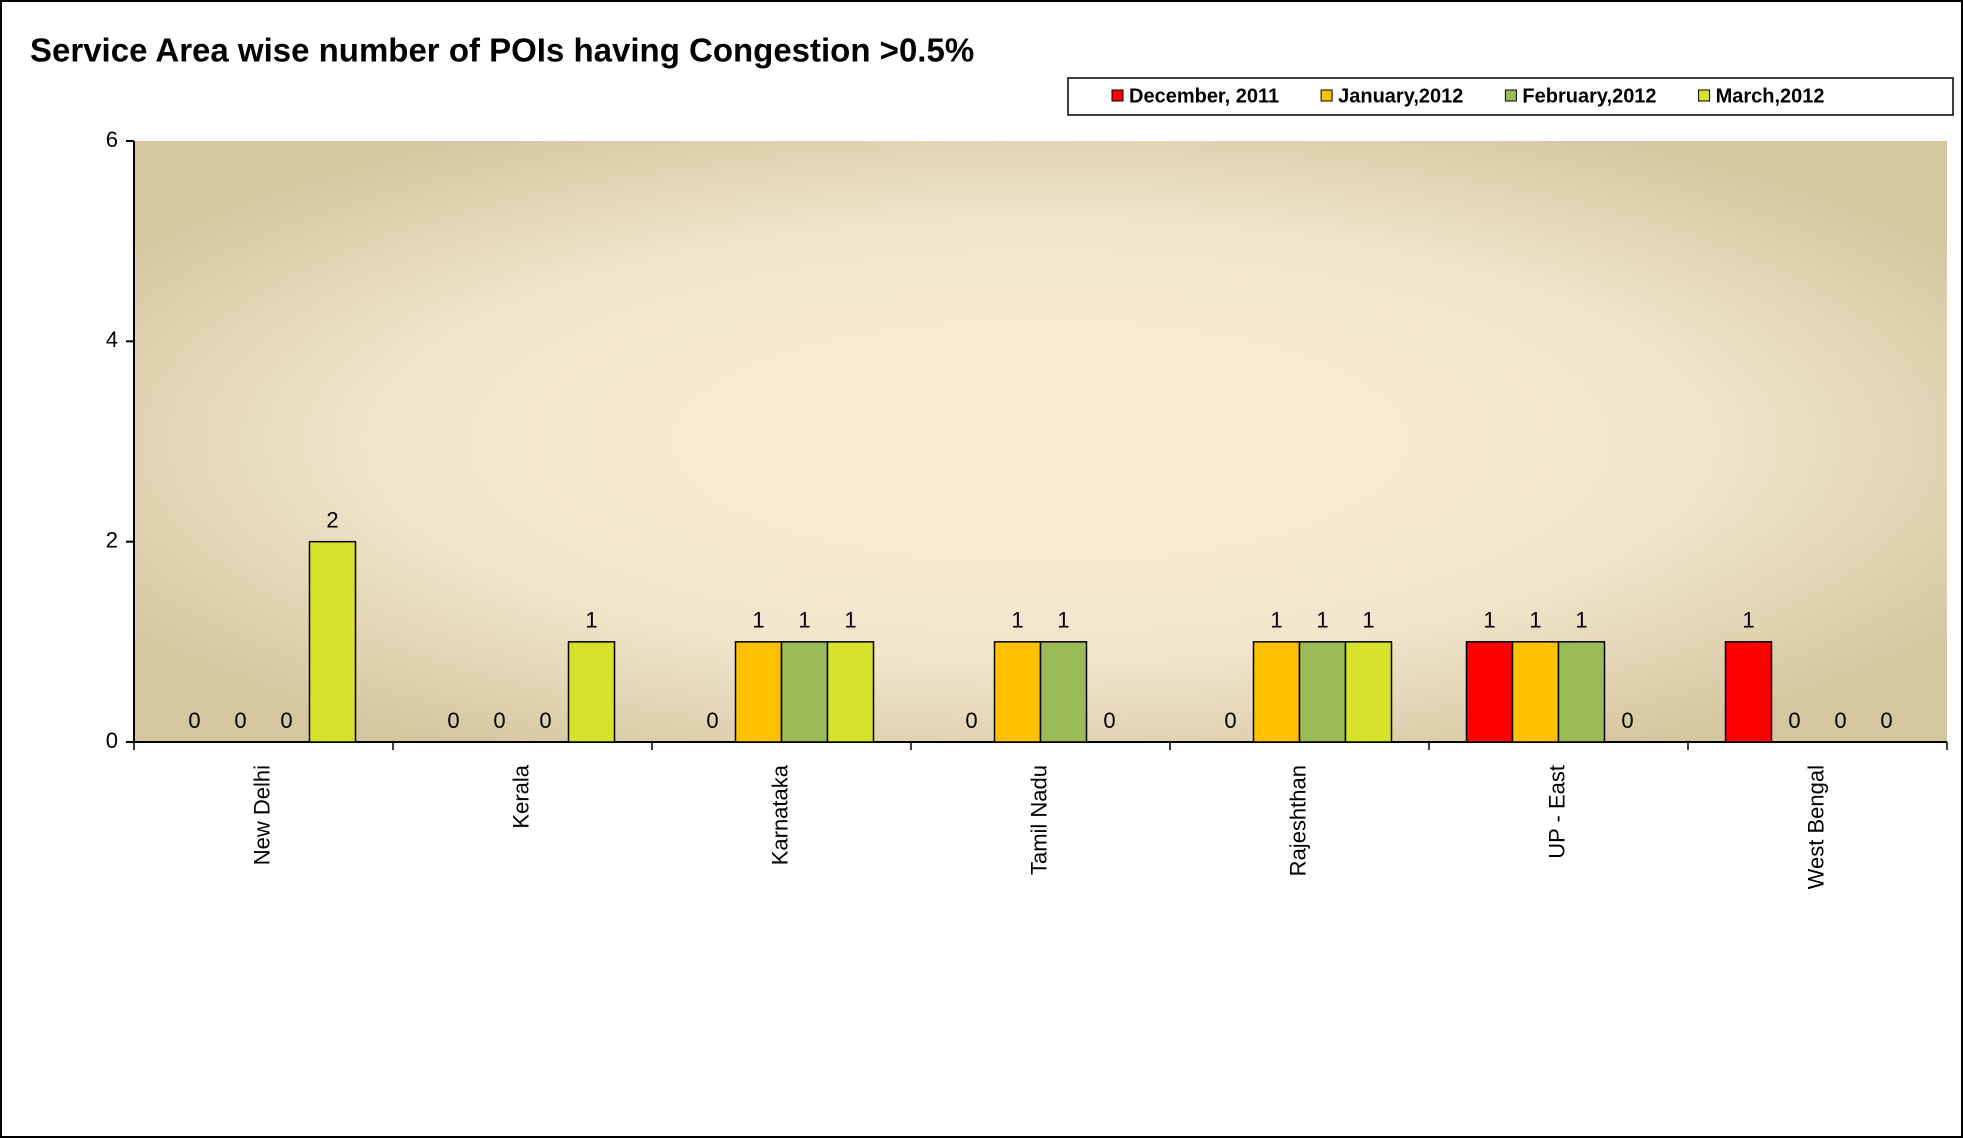 The width and height of the screenshot is (1963, 1138). Describe the element at coordinates (261, 815) in the screenshot. I see `x-tick-label: New Delhi` at that location.